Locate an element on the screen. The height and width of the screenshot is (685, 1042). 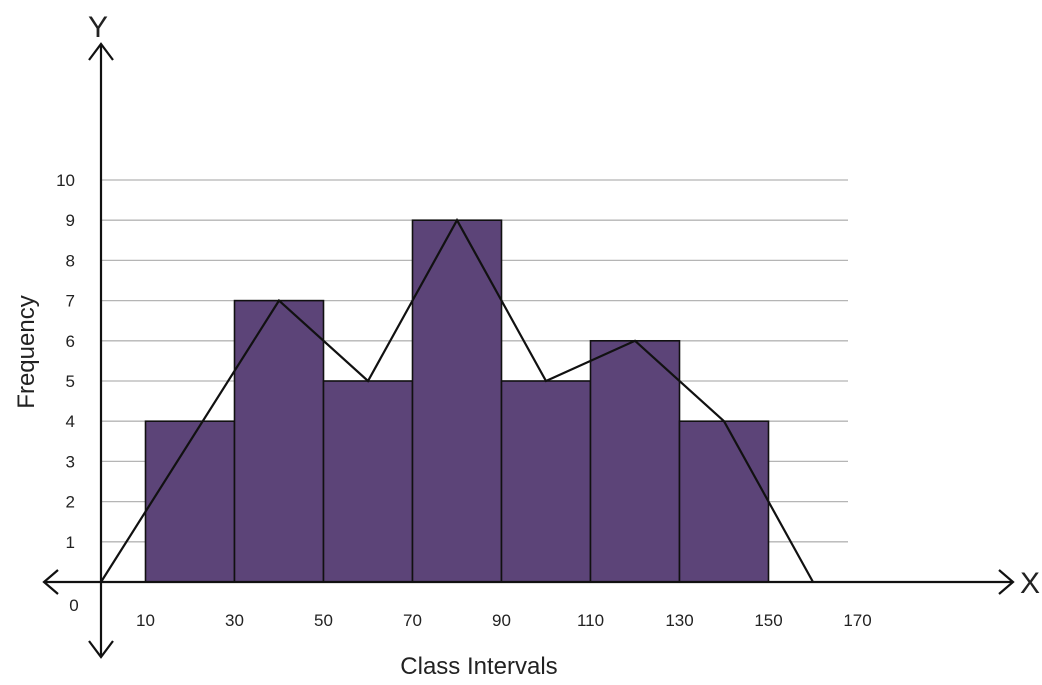
y-tick-labels: 1 2 3 4 5 6 7 8 9 10 is located at coordinates (65, 361).